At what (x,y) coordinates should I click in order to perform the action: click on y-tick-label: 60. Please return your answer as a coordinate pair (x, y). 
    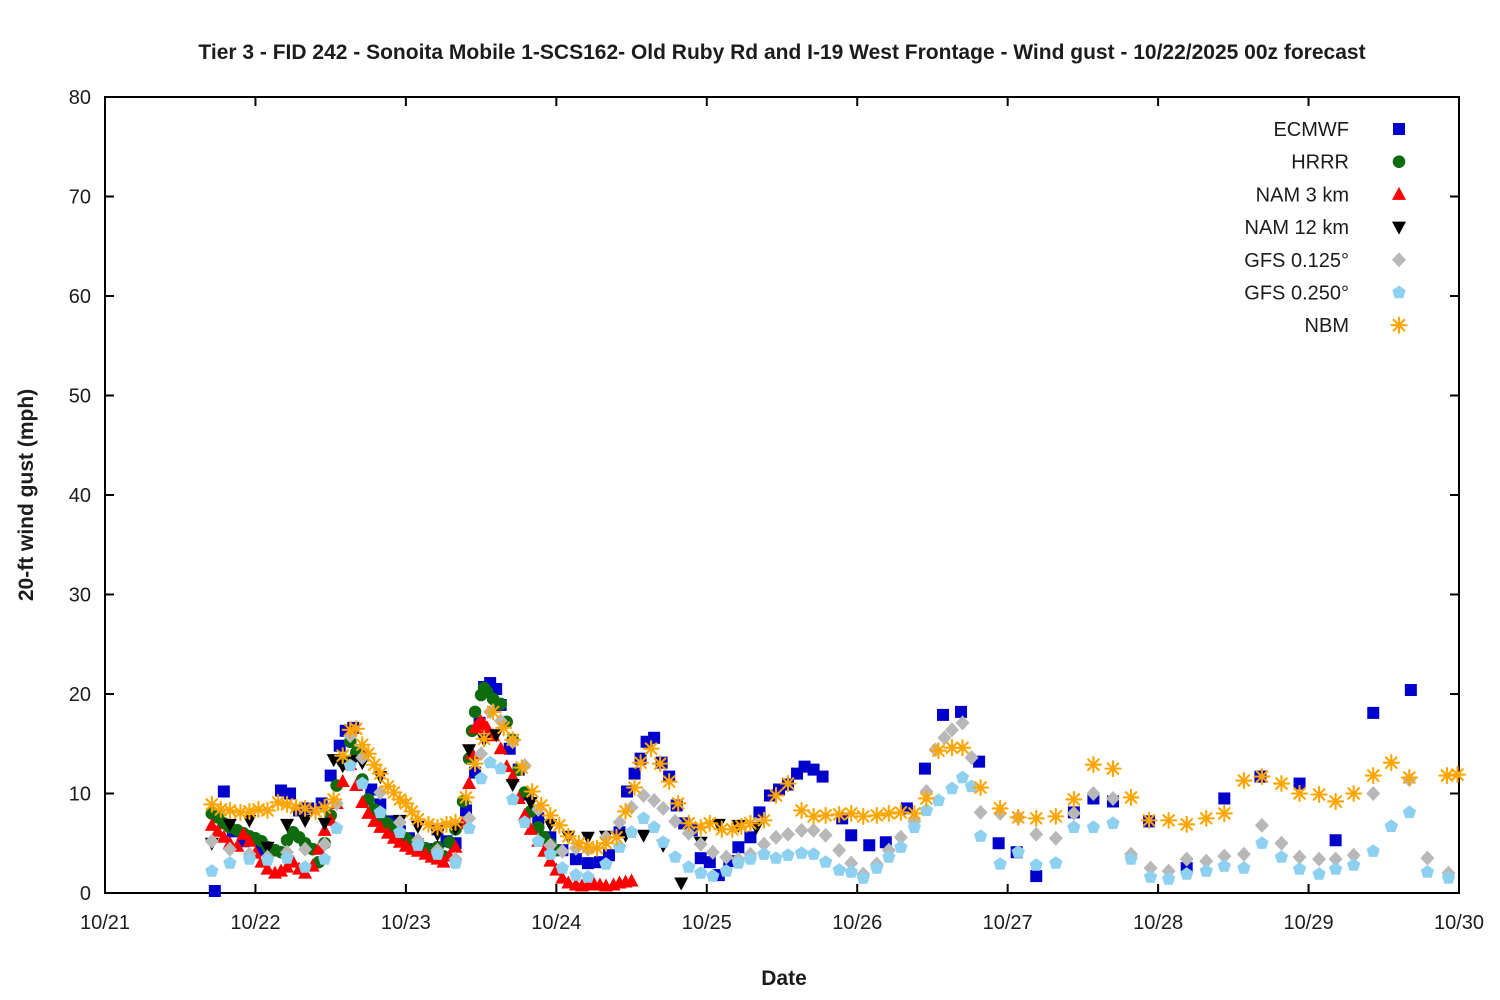
    Looking at the image, I should click on (80, 297).